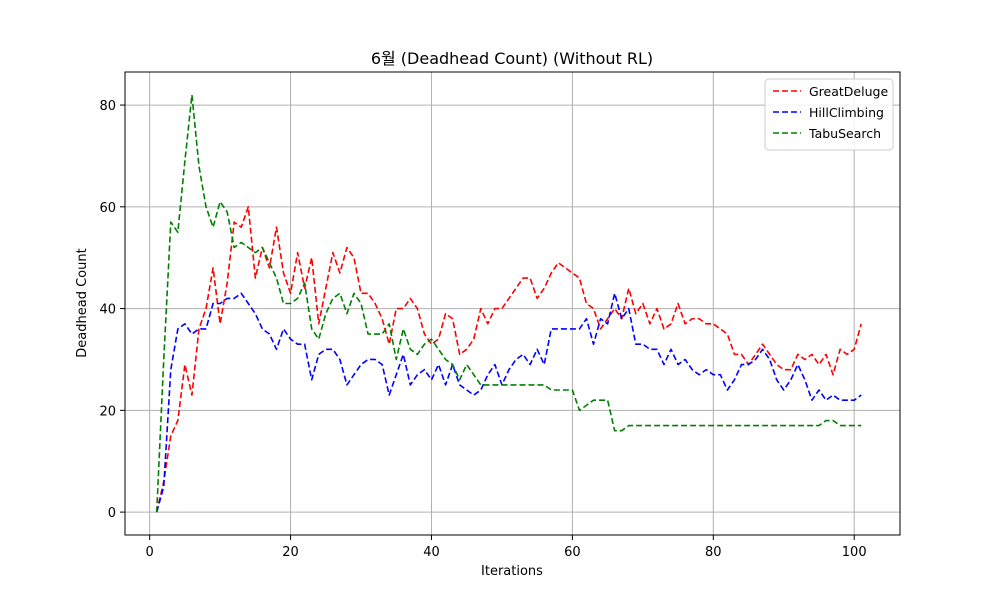 This screenshot has height=604, width=1000. I want to click on y-tick-label: 0, so click(112, 513).